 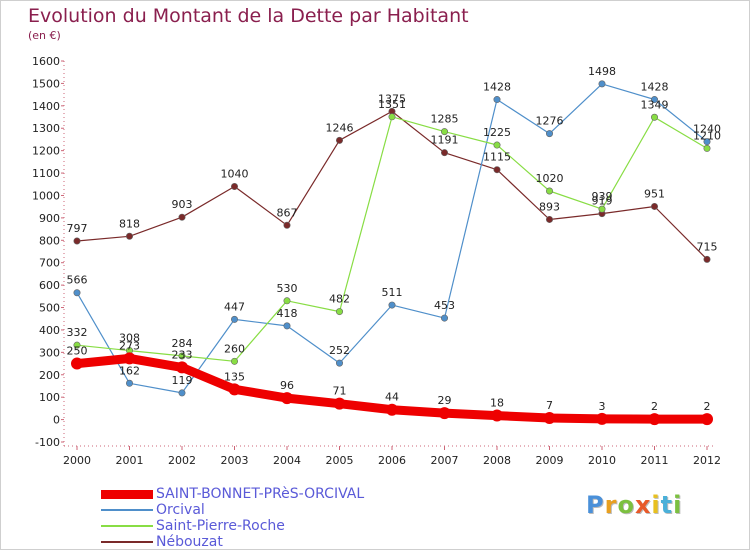 What do you see at coordinates (550, 460) in the screenshot?
I see `x-tick-label: 2009` at bounding box center [550, 460].